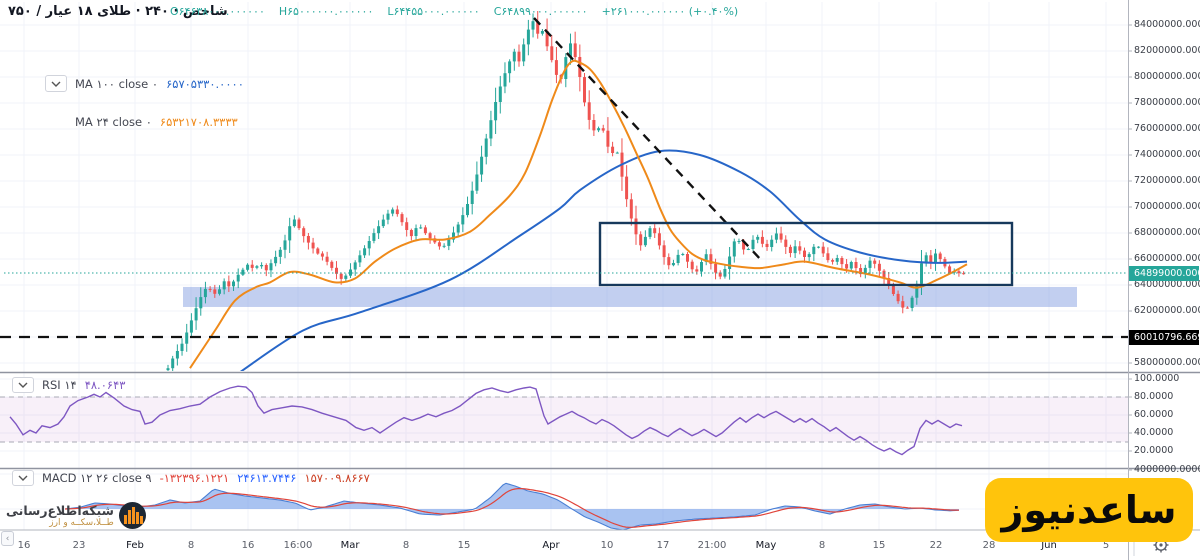 Image resolution: width=1200 pixels, height=560 pixels. Describe the element at coordinates (712, 545) in the screenshot. I see `time-axis-label: 21:00` at that location.